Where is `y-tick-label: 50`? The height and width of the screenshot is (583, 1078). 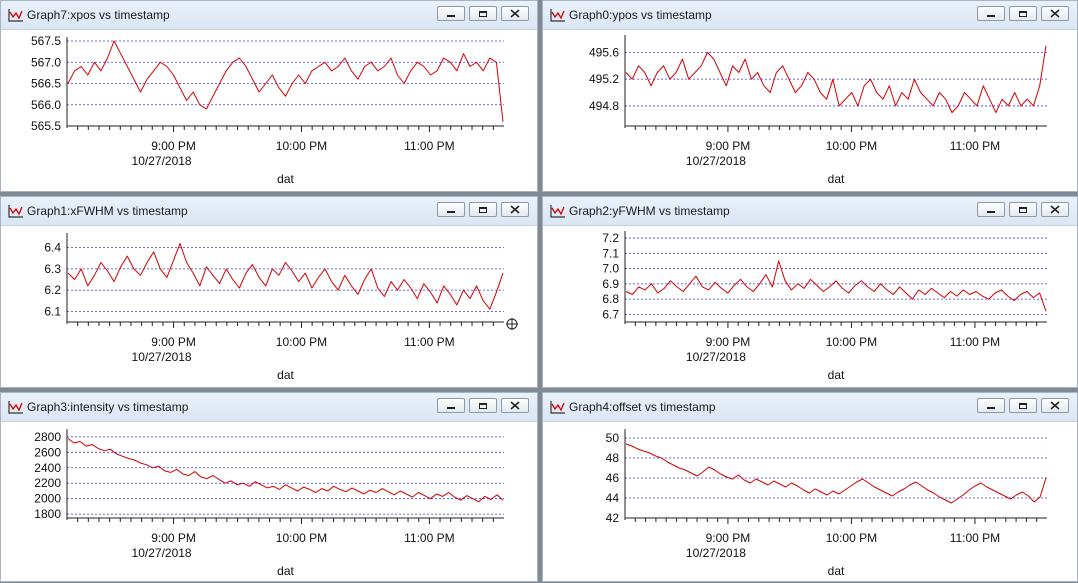
y-tick-label: 50 is located at coordinates (613, 438).